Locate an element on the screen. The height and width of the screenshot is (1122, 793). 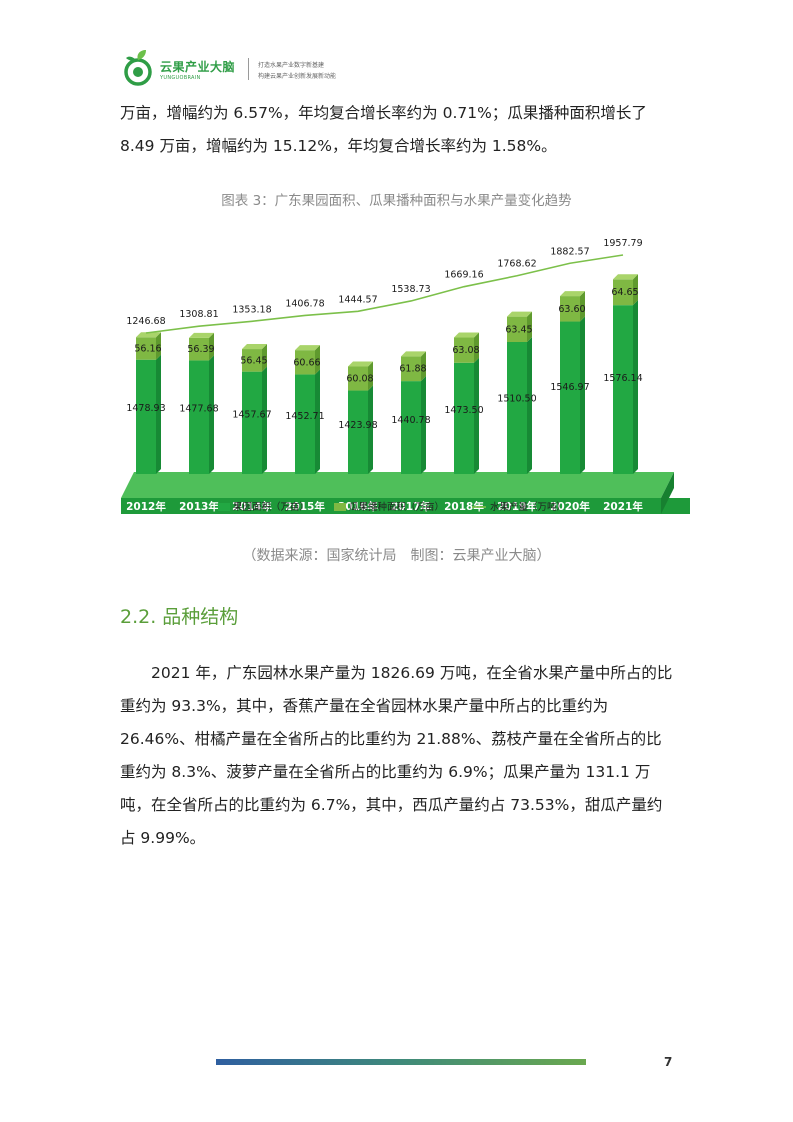
category-label: 2013年 is located at coordinates (199, 506).